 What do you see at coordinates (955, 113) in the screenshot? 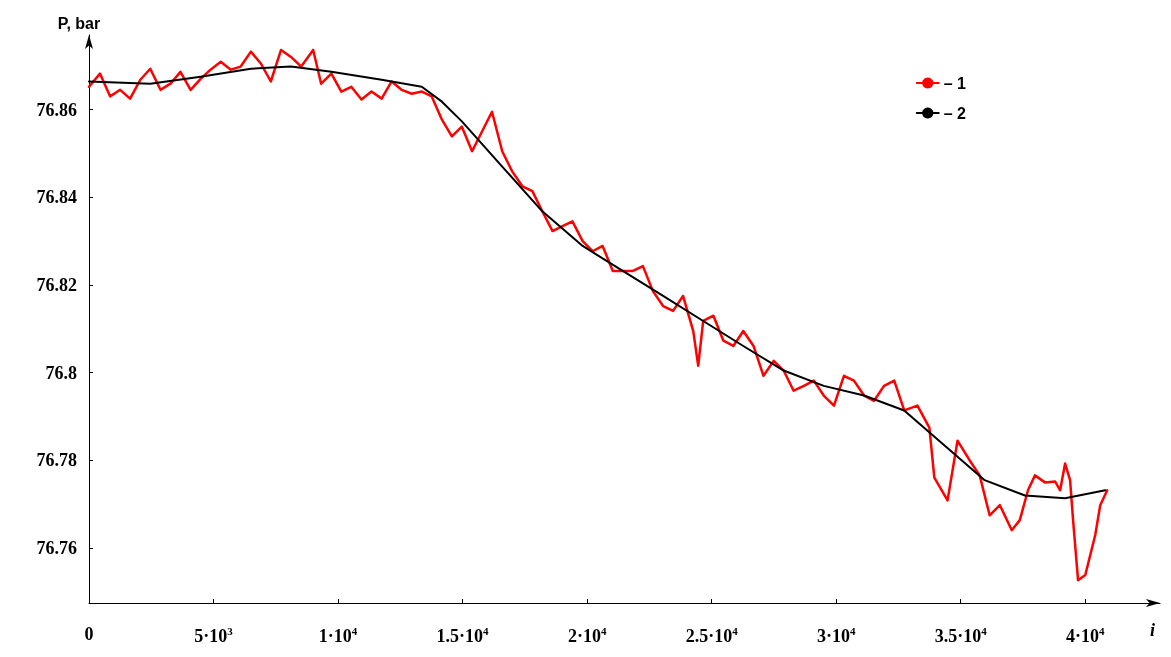
I see `legend-label: – 2` at bounding box center [955, 113].